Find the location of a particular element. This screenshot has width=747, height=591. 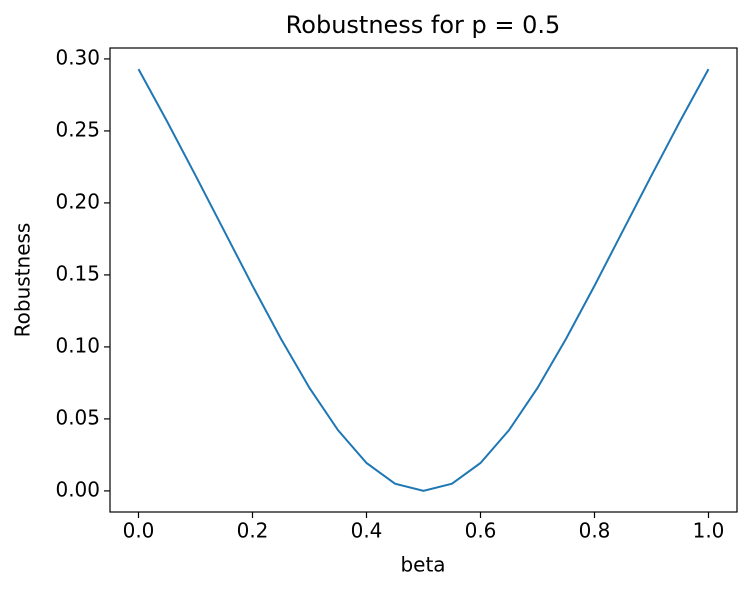

y-tick-label: 0.05 is located at coordinates (77, 417).